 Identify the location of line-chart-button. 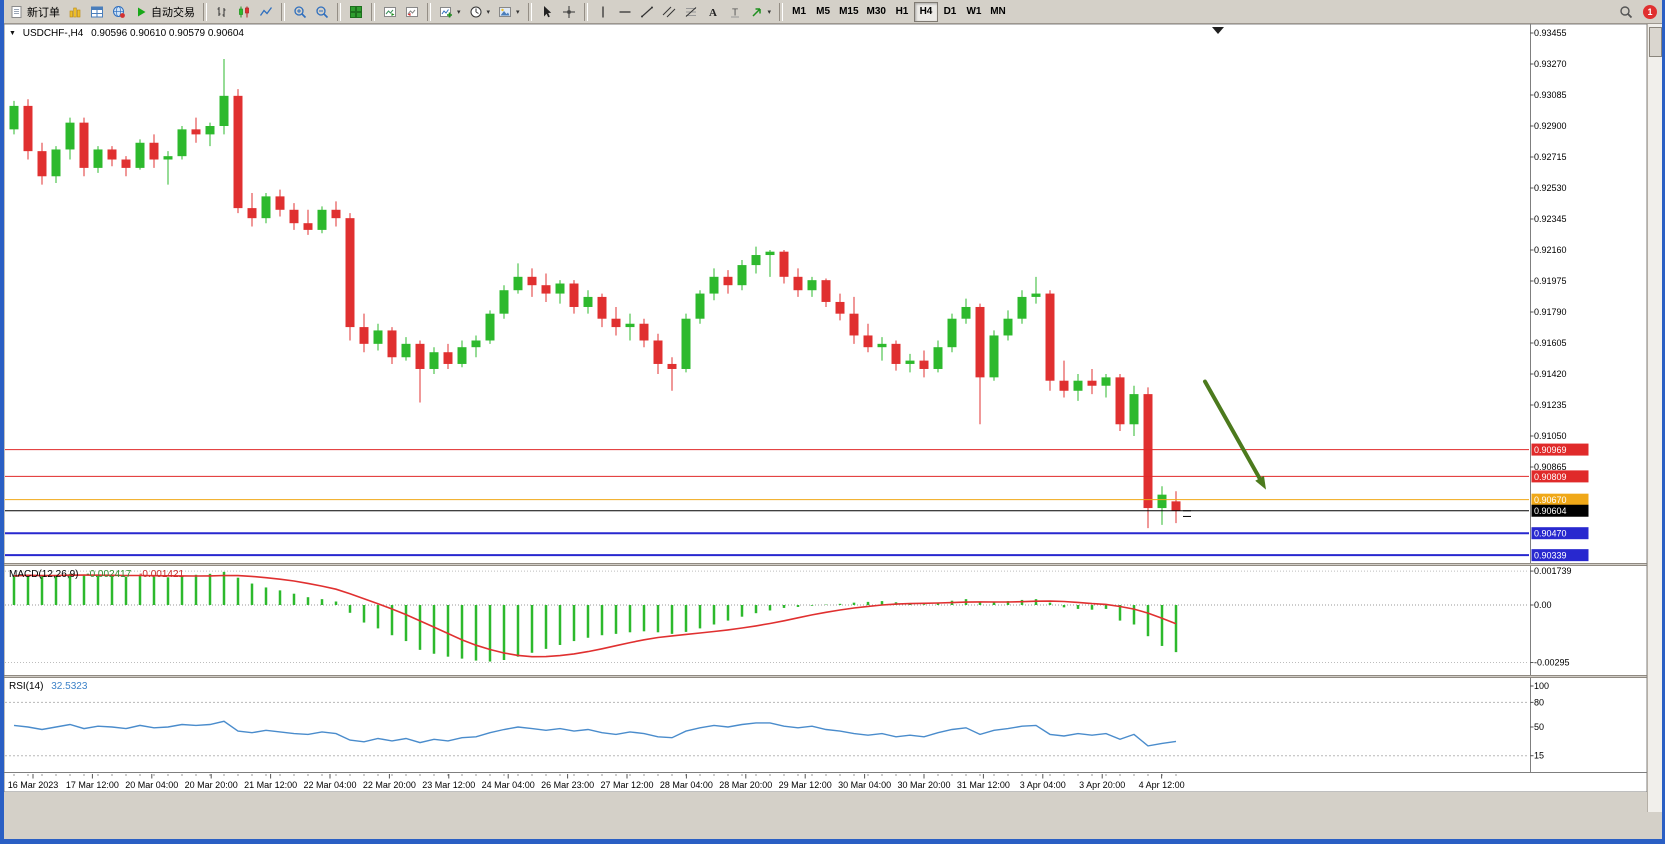
(266, 12).